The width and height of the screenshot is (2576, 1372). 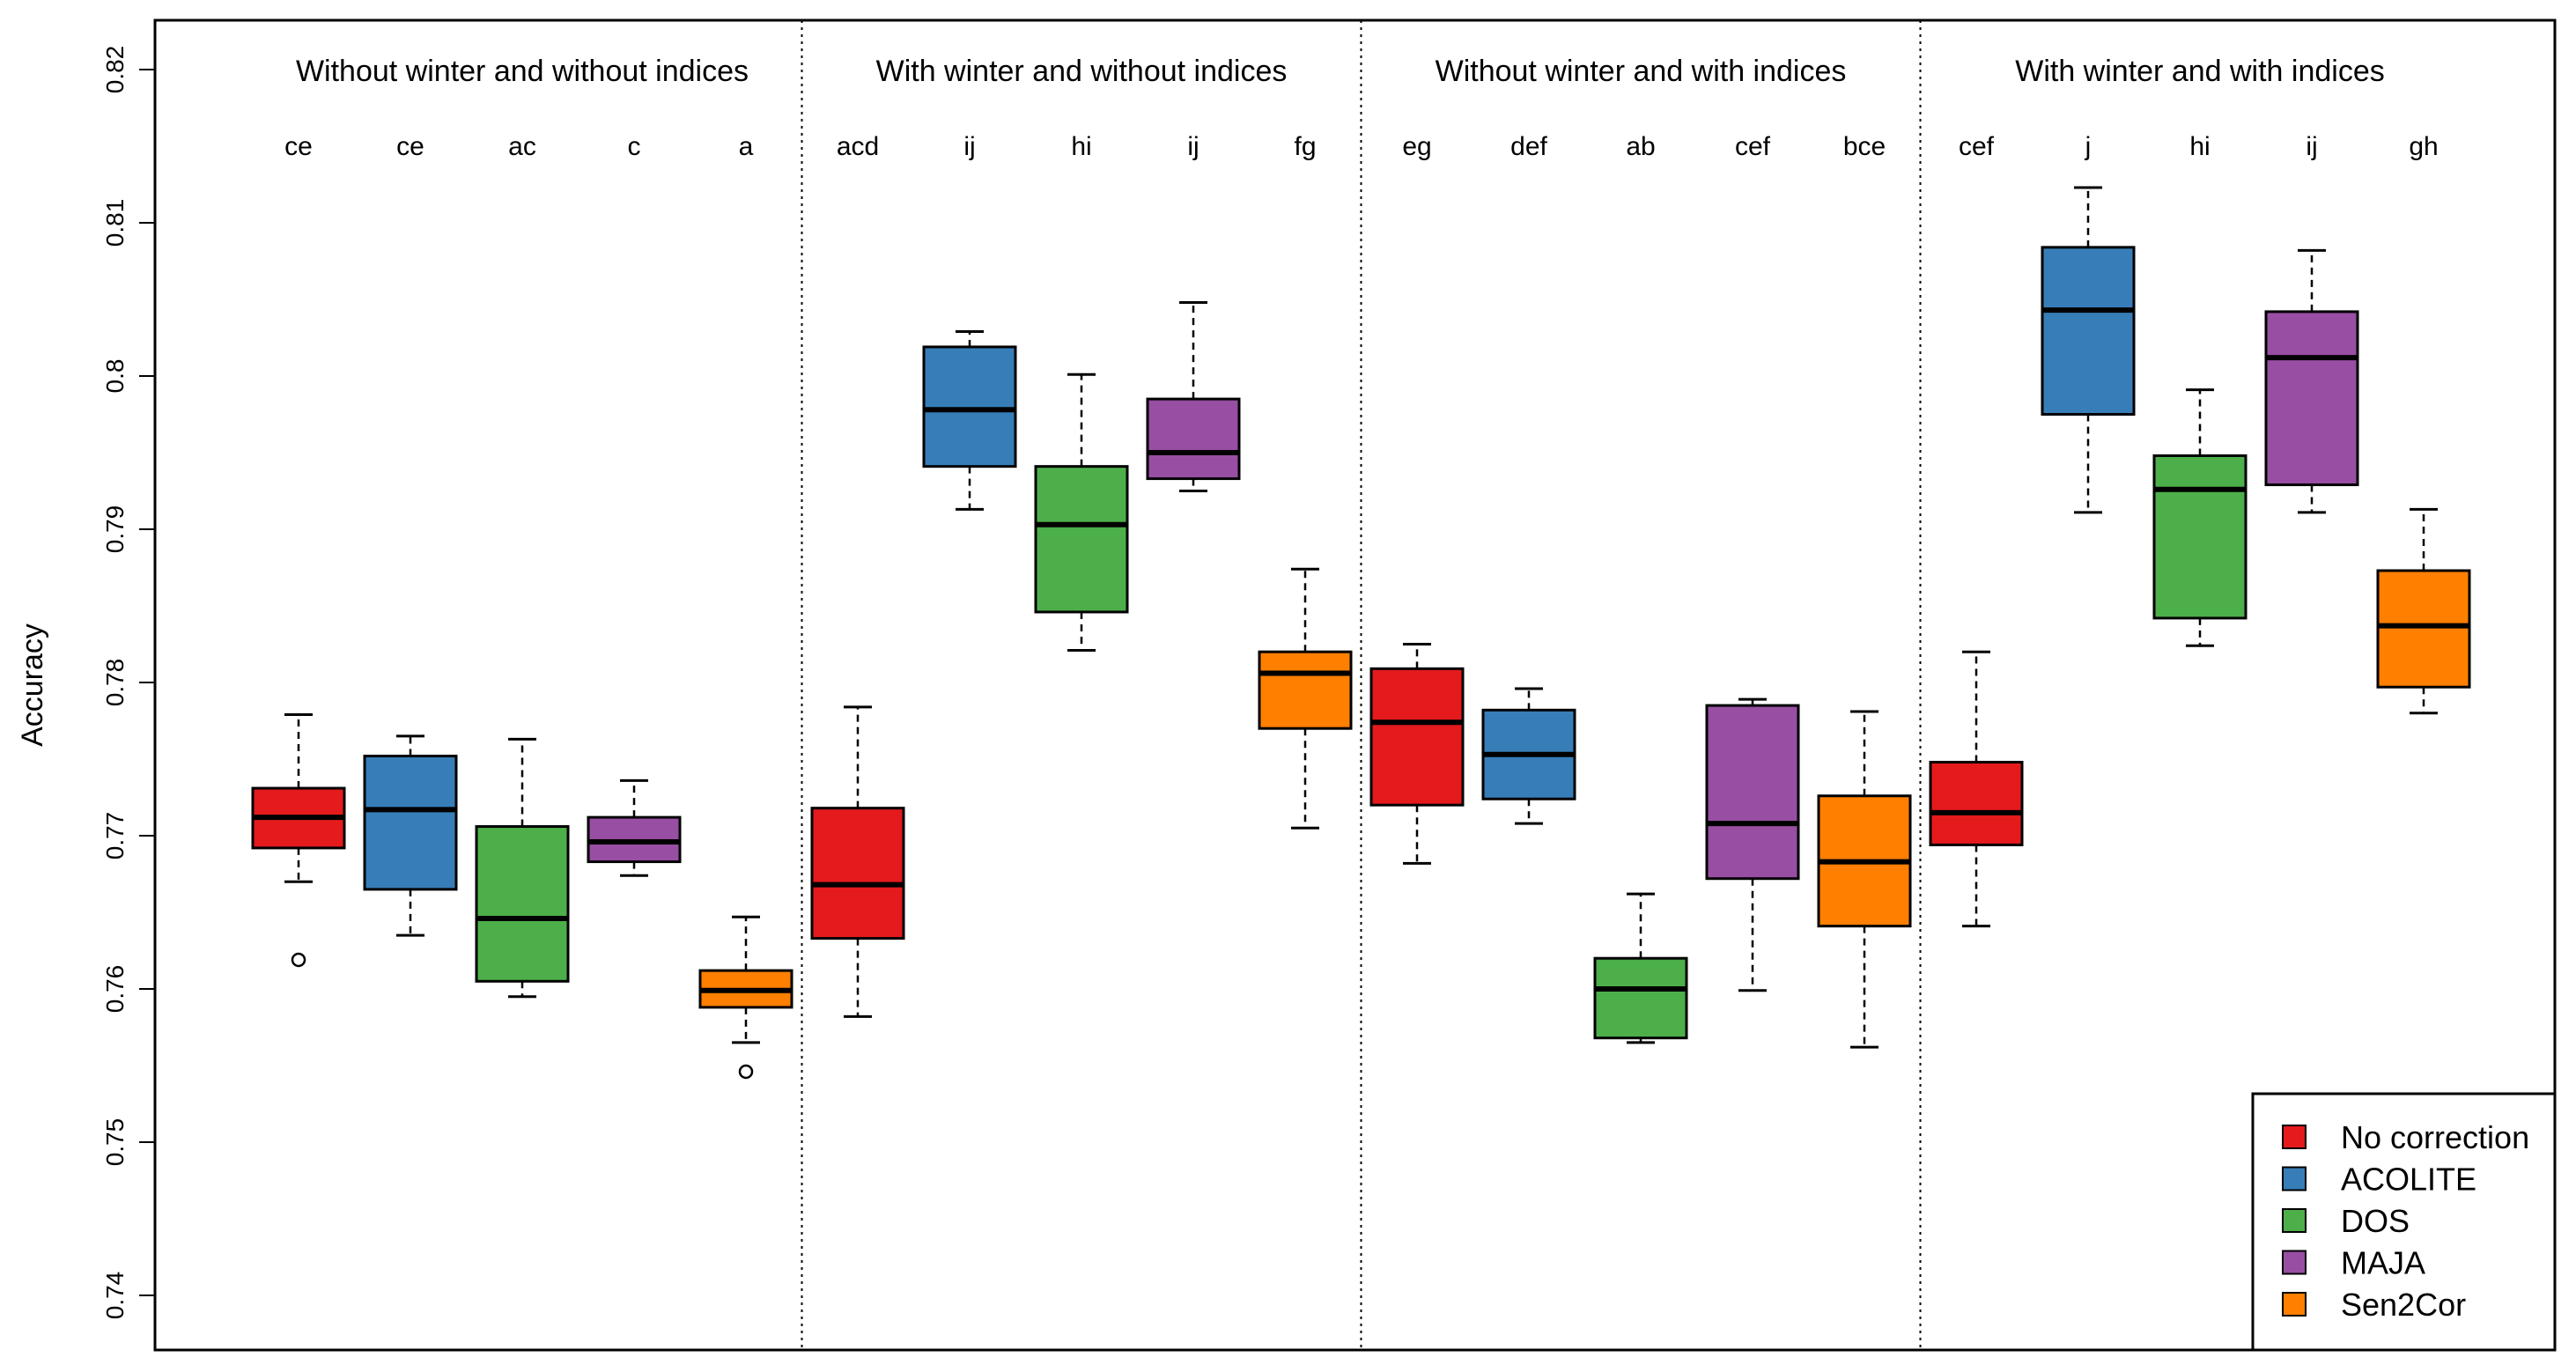 I want to click on y-tick-label: 0.76, so click(x=115, y=989).